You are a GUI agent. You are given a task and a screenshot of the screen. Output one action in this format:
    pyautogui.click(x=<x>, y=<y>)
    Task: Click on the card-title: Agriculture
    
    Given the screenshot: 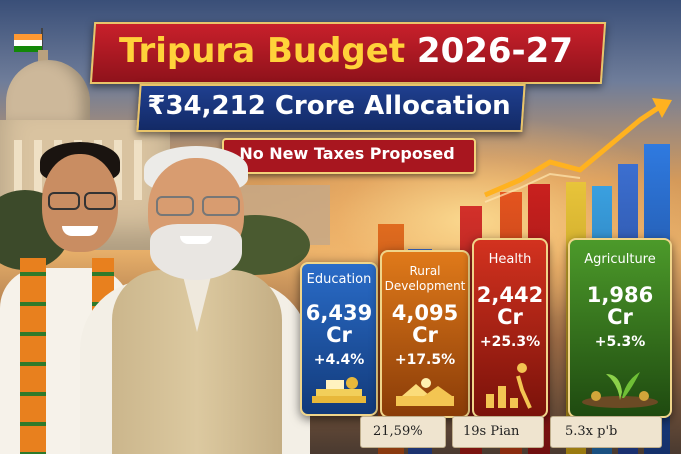 What is the action you would take?
    pyautogui.click(x=620, y=259)
    